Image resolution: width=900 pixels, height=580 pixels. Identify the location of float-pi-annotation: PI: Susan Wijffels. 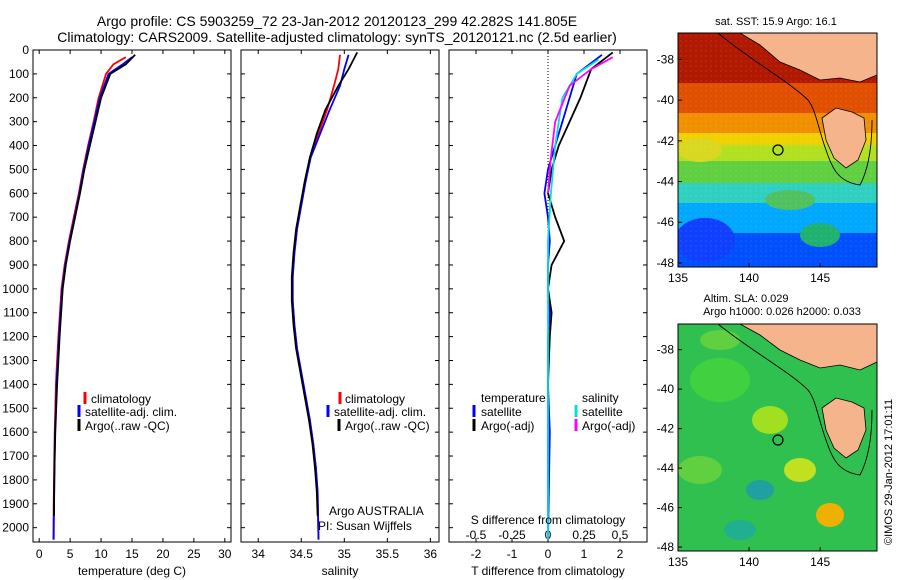
(365, 526).